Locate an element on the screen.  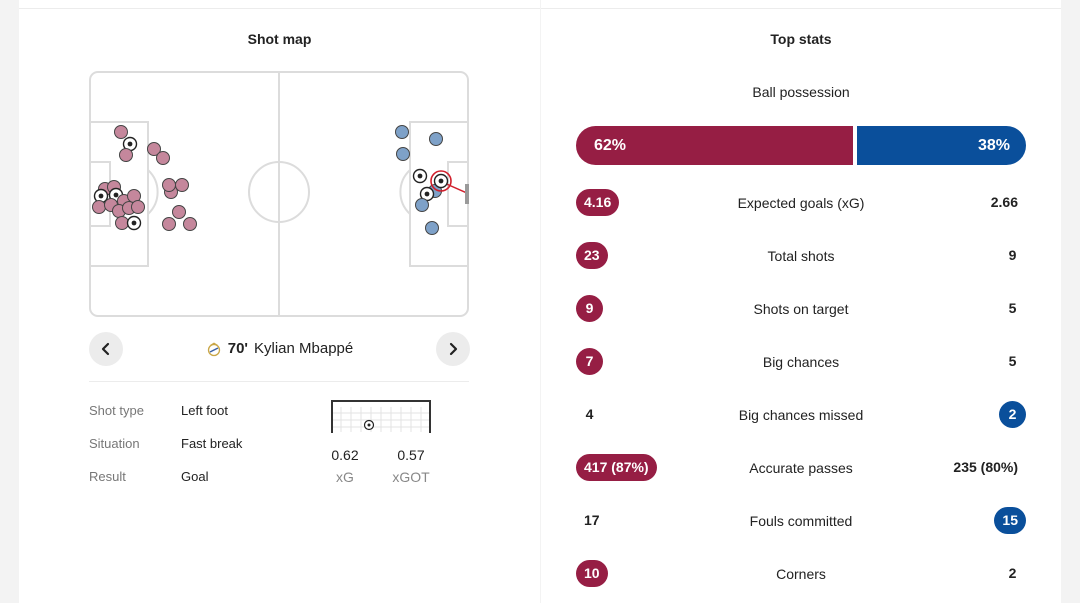
xg-value-box: 0.62 xG is located at coordinates (345, 466).